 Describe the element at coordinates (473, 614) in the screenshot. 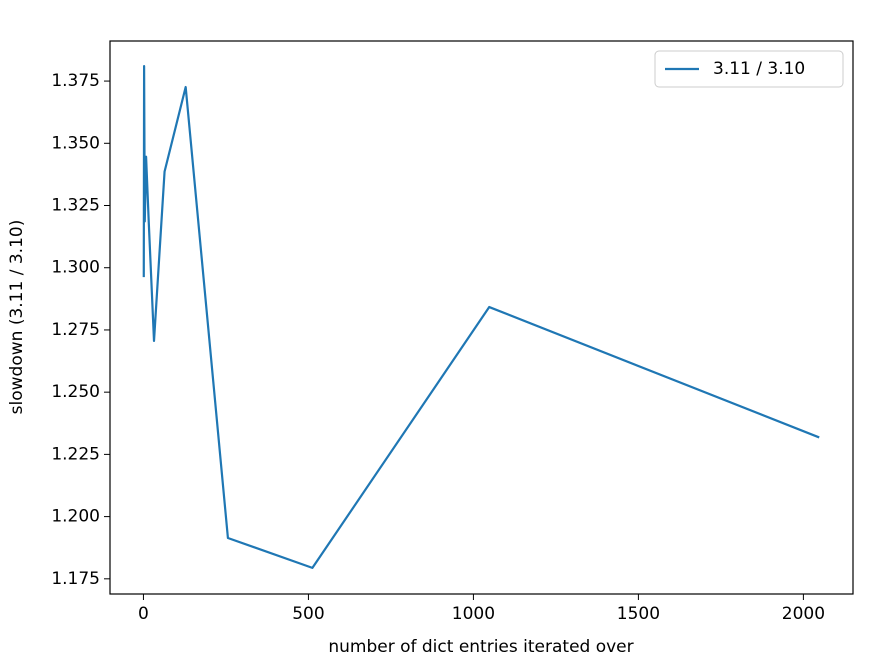

I see `x-tick-label: 1000` at that location.